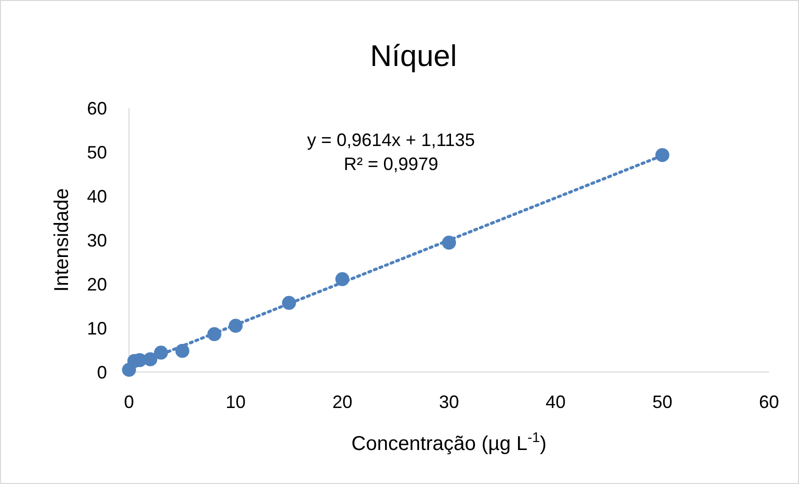  What do you see at coordinates (96, 196) in the screenshot?
I see `y-tick-label: 40` at bounding box center [96, 196].